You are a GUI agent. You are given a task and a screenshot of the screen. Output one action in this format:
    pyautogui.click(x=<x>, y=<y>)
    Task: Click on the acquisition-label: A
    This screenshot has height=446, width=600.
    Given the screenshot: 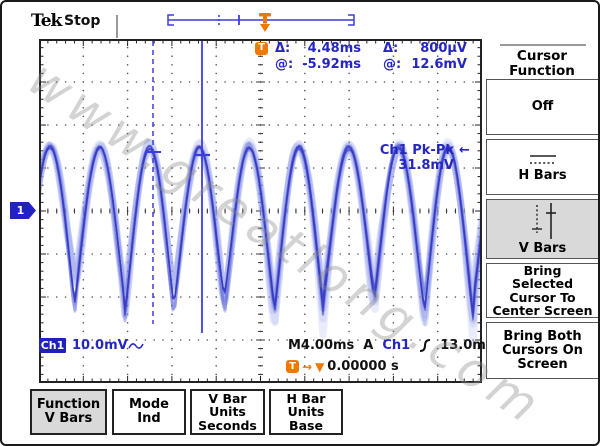 What is the action you would take?
    pyautogui.click(x=368, y=345)
    